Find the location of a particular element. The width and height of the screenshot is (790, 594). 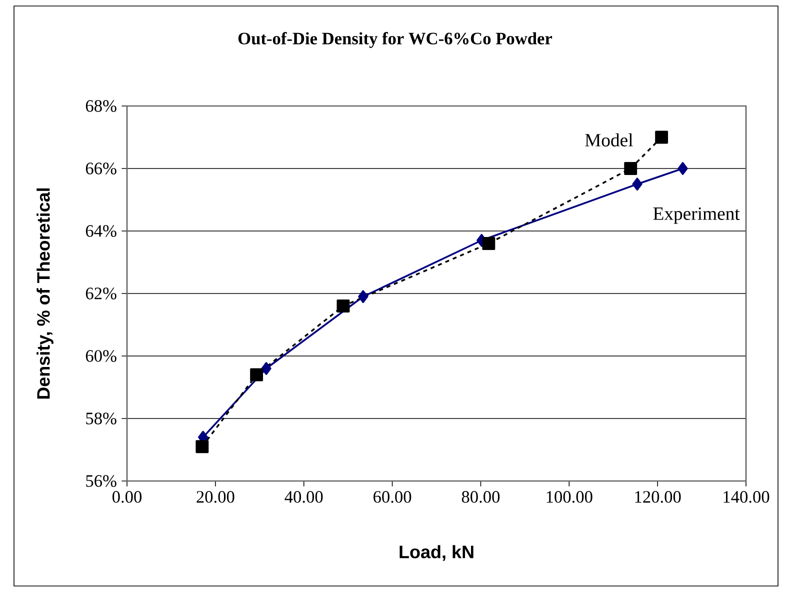

y-tick-label: 66% is located at coordinates (101, 168).